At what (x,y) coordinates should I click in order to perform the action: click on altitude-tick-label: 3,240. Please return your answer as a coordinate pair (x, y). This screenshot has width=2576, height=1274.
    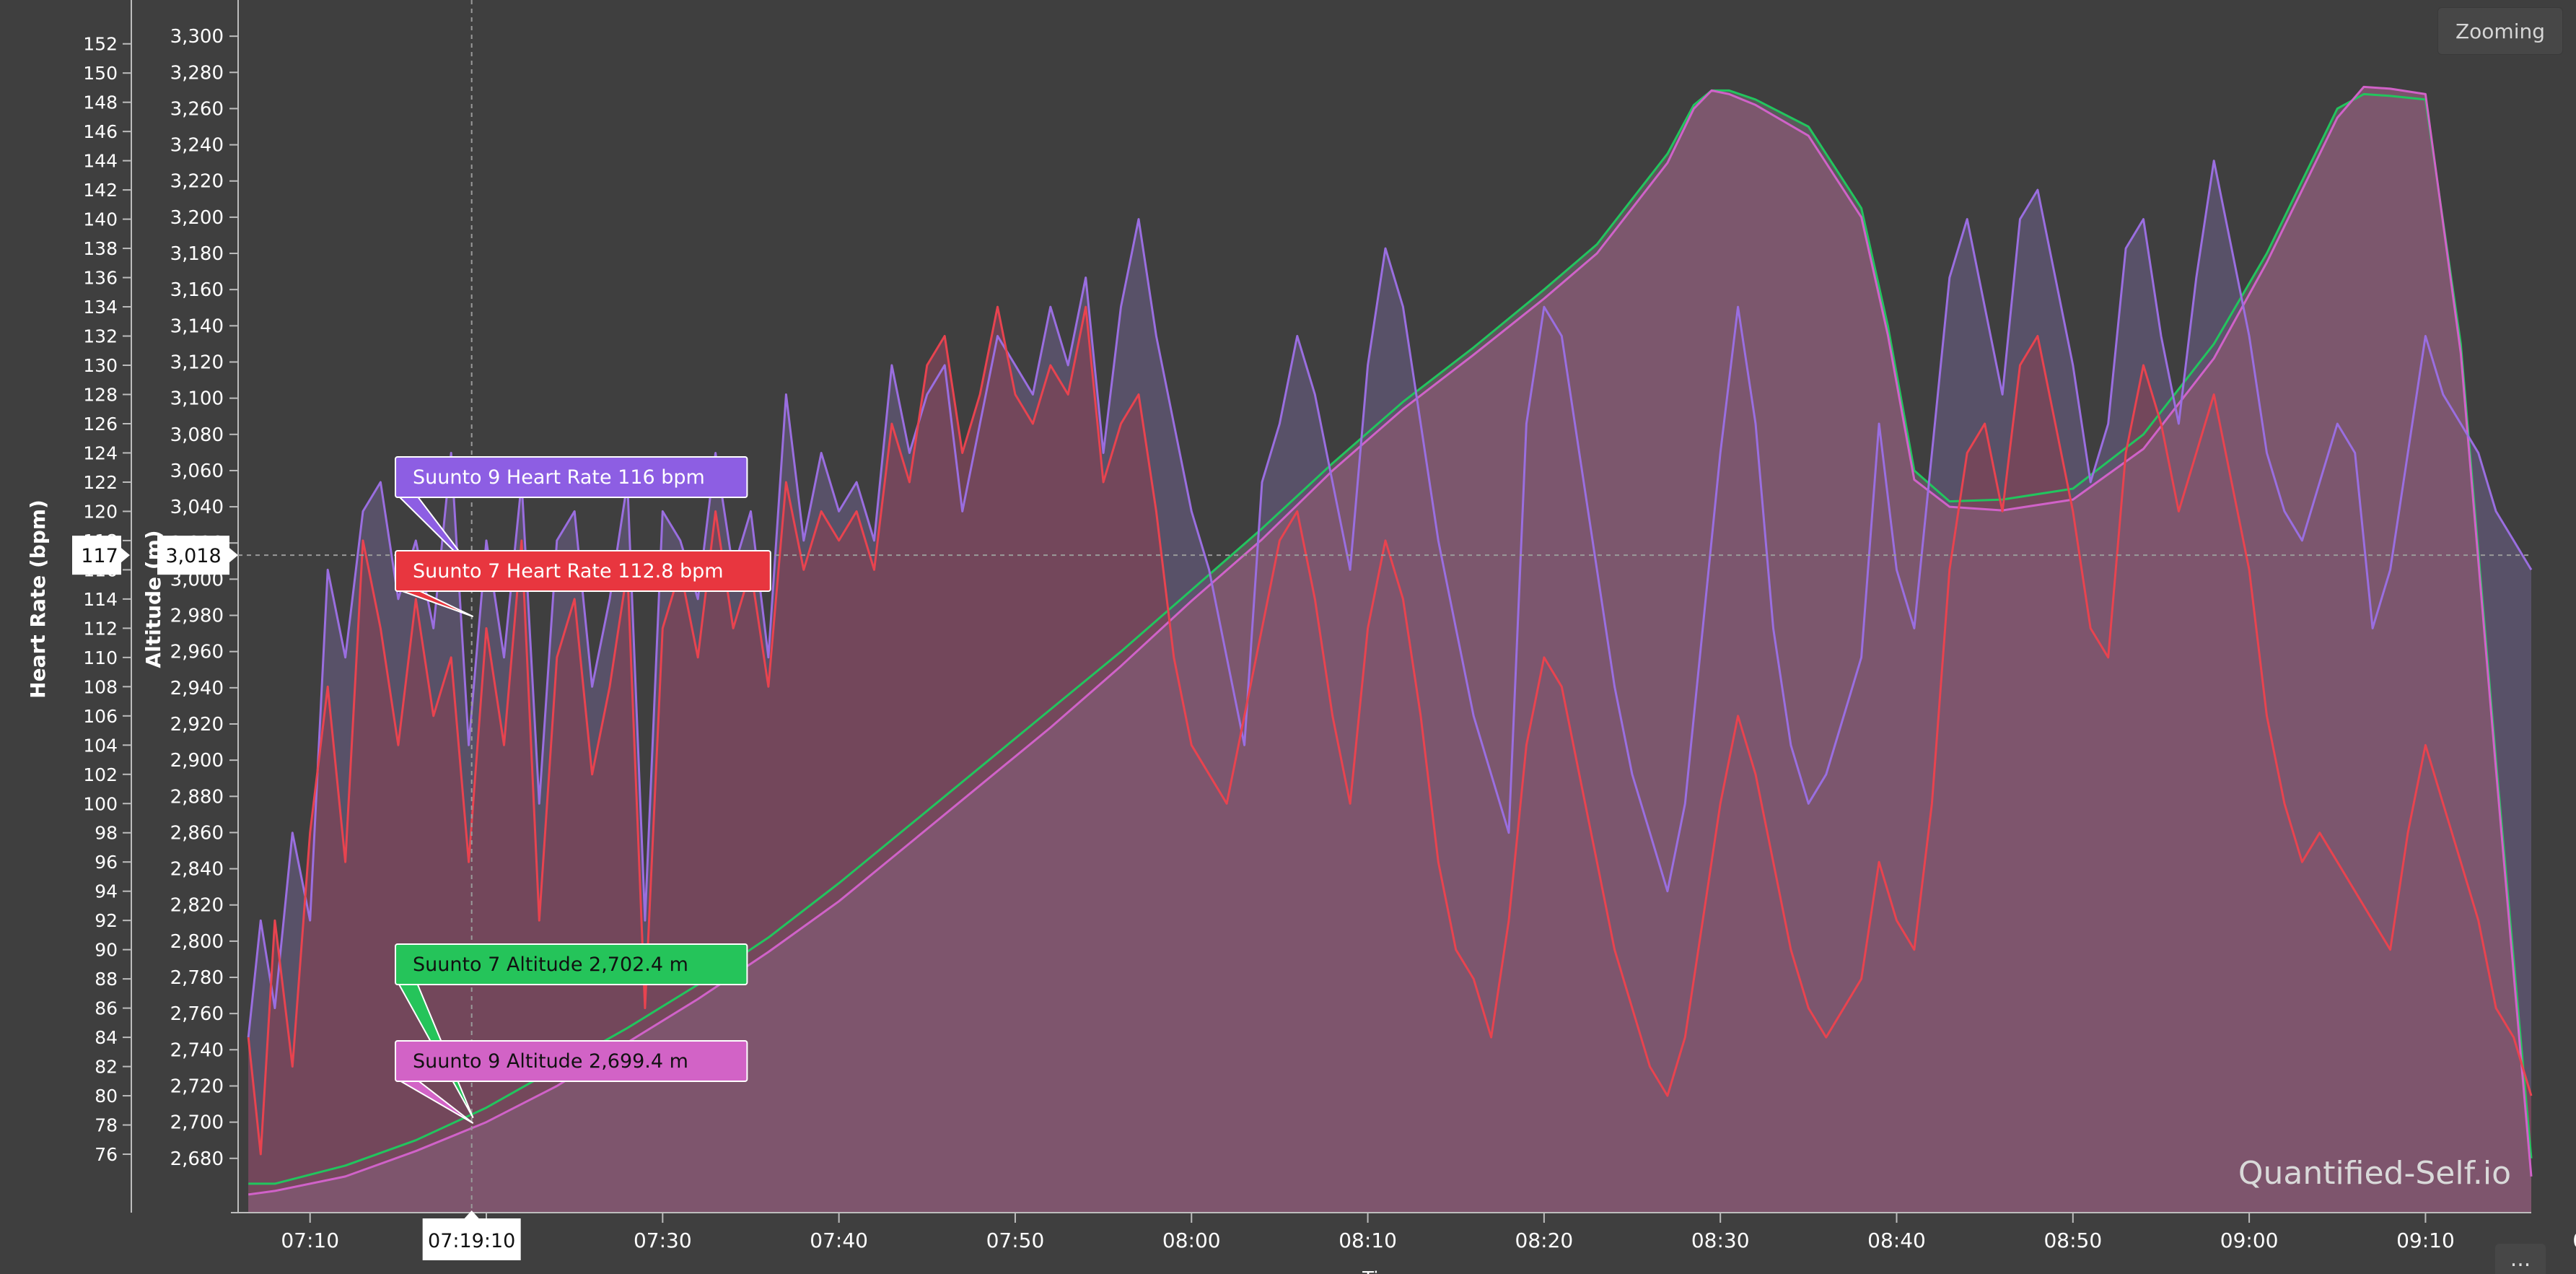
    Looking at the image, I should click on (197, 146).